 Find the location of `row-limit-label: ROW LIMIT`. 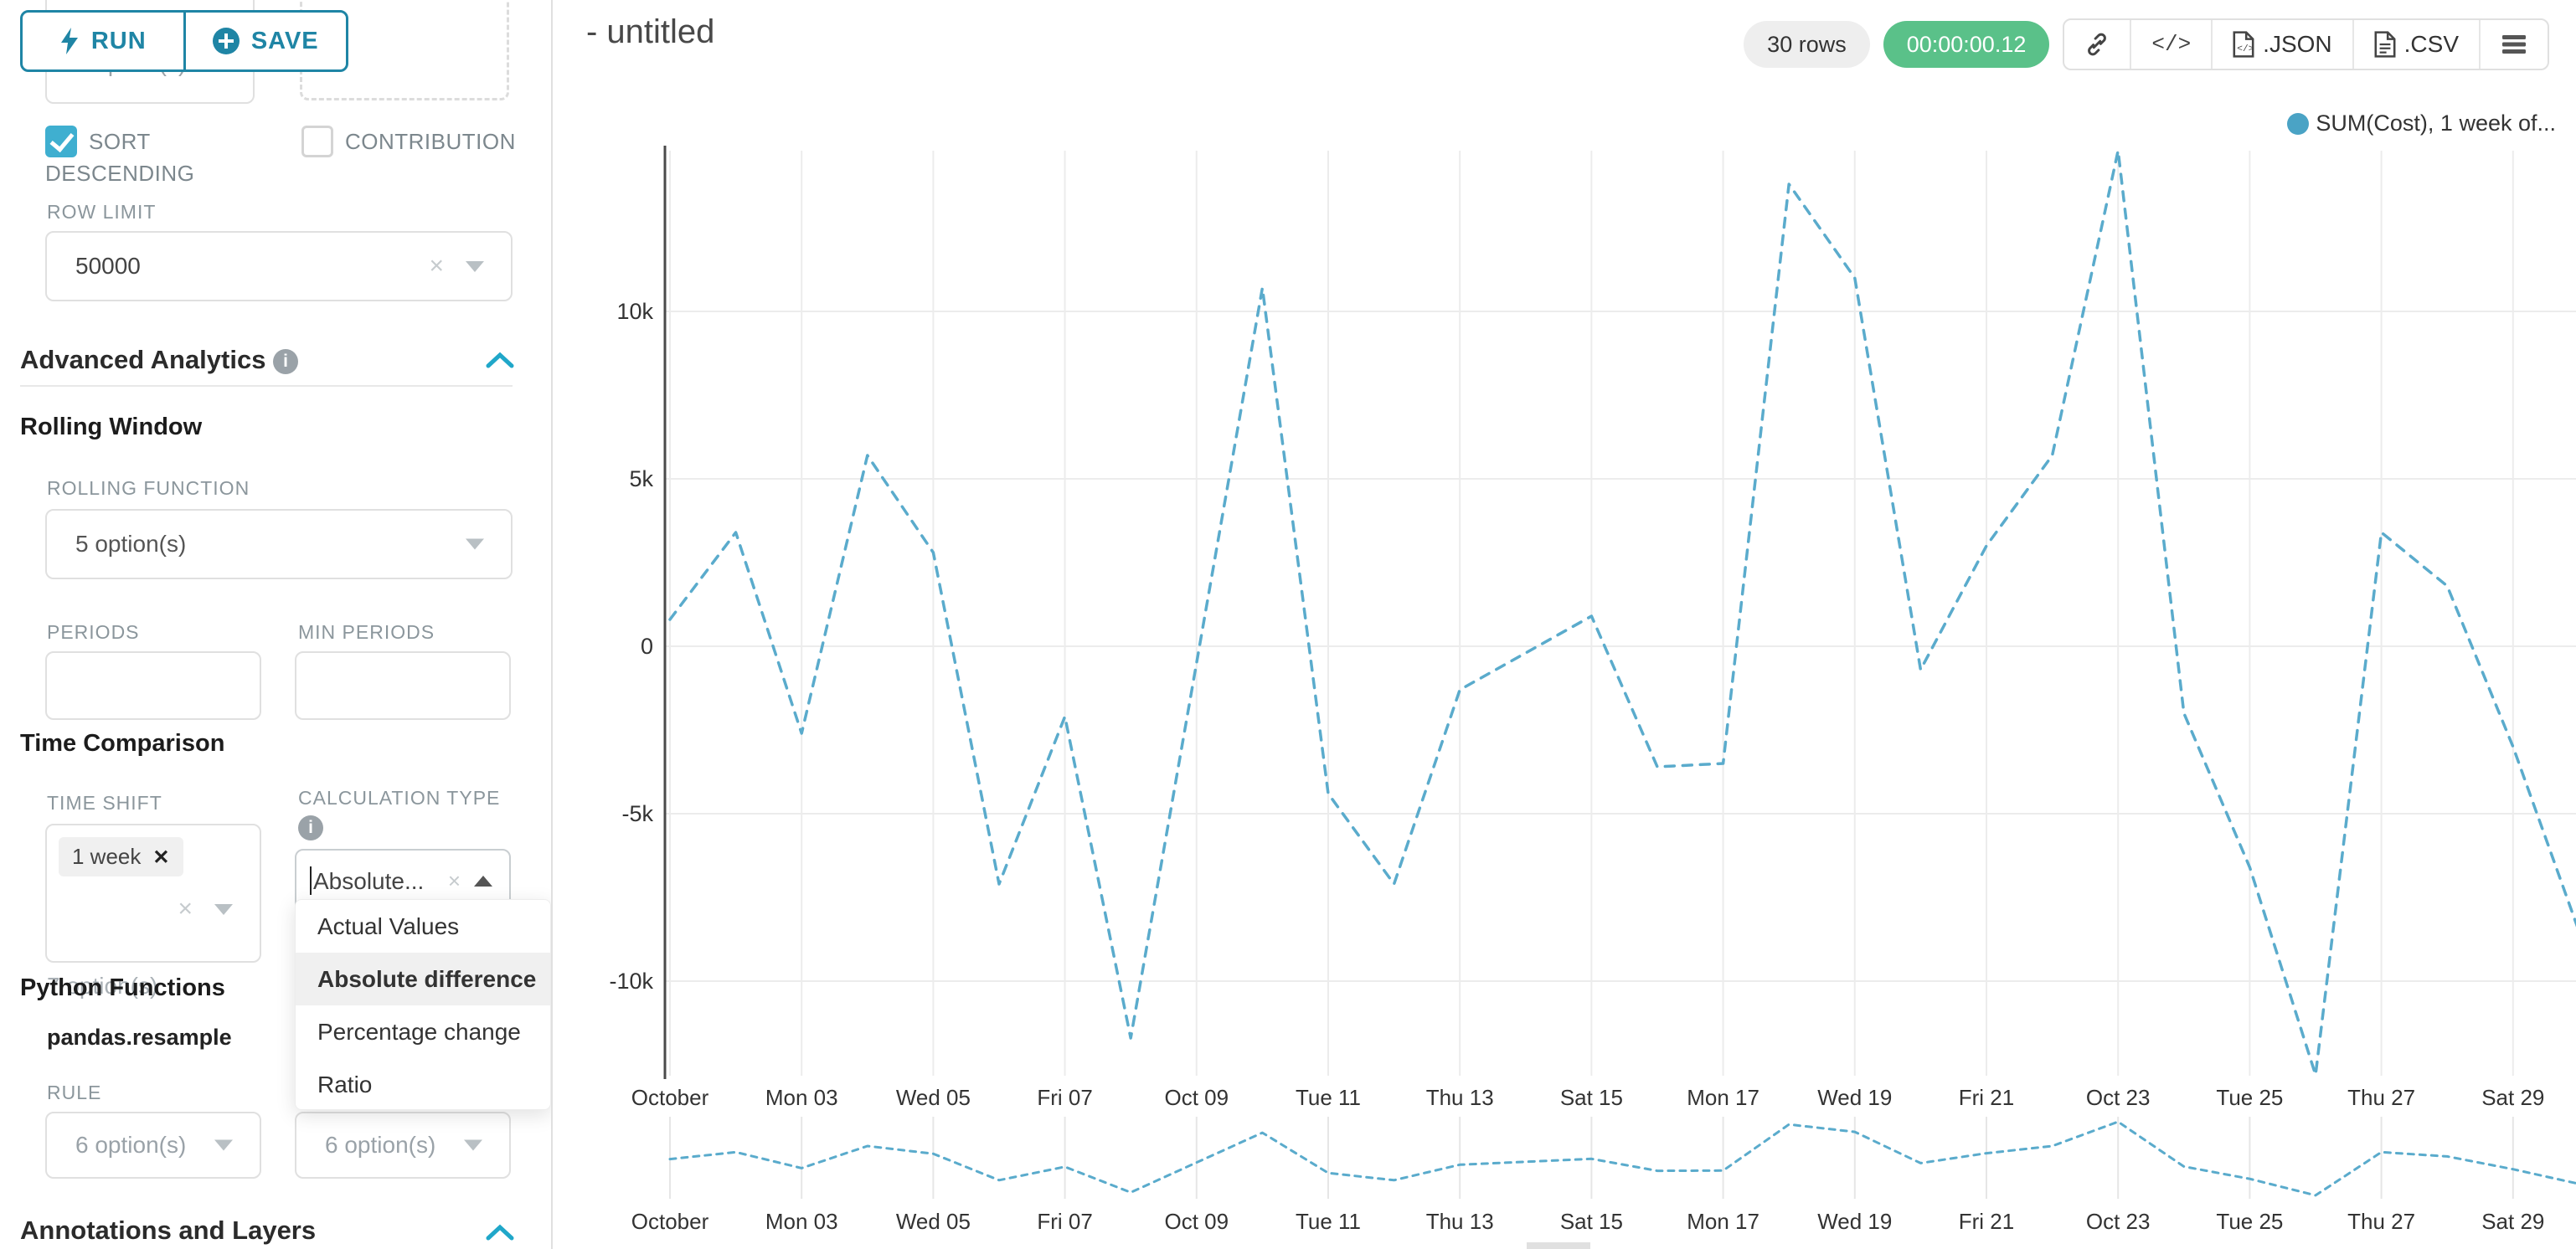

row-limit-label: ROW LIMIT is located at coordinates (102, 212).